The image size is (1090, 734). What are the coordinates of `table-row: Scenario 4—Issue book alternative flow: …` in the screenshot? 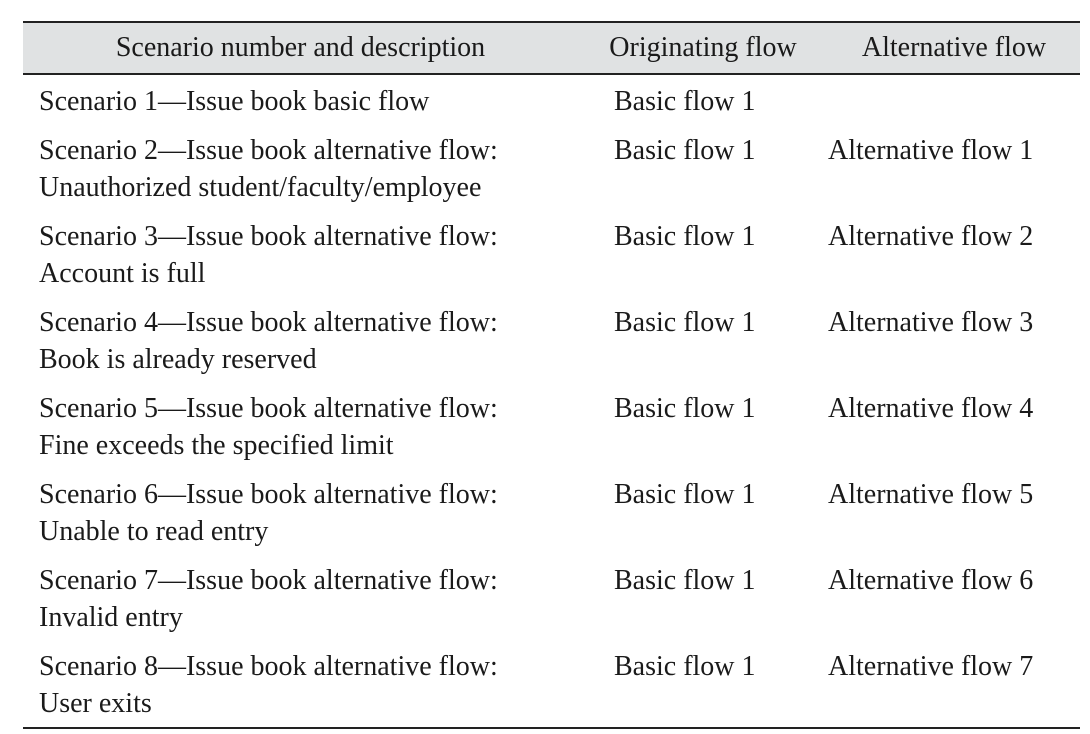 It's located at (551, 335).